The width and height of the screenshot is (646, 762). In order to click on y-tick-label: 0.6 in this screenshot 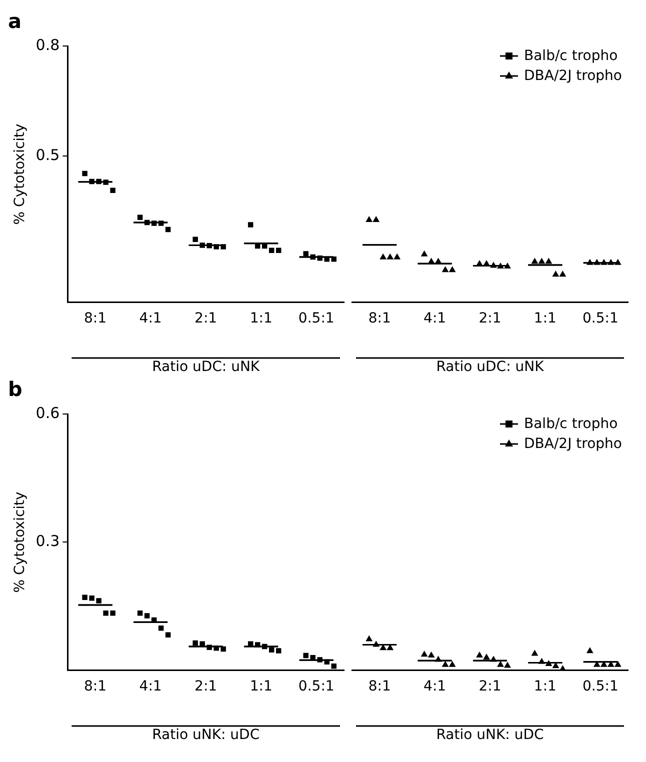, I will do `click(48, 413)`.